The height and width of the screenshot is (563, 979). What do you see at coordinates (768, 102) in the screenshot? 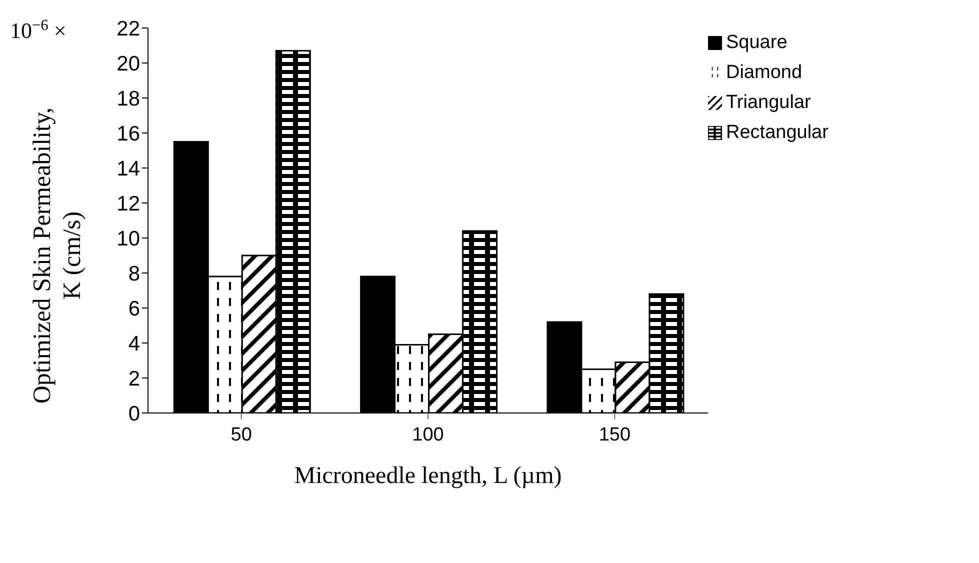
I see `legend-label: Triangular` at bounding box center [768, 102].